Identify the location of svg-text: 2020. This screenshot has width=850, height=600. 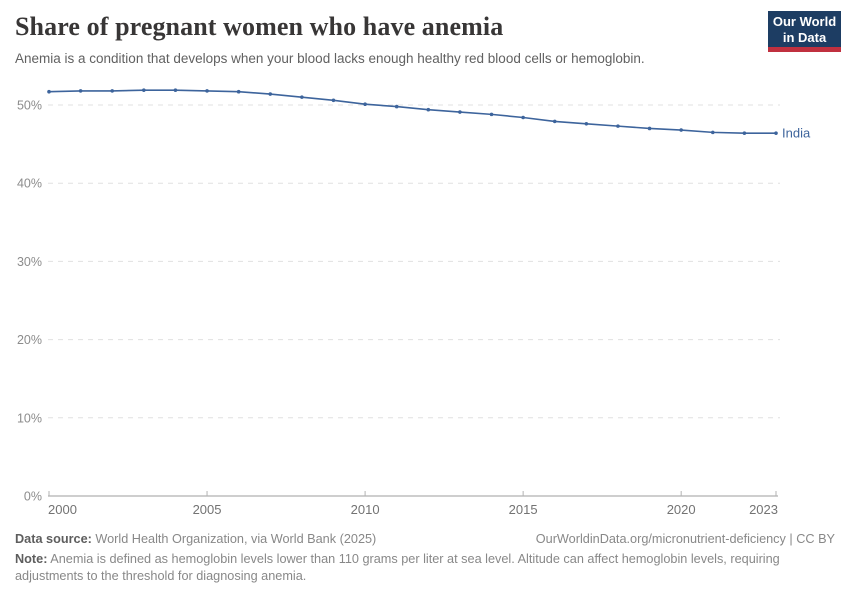
(681, 509).